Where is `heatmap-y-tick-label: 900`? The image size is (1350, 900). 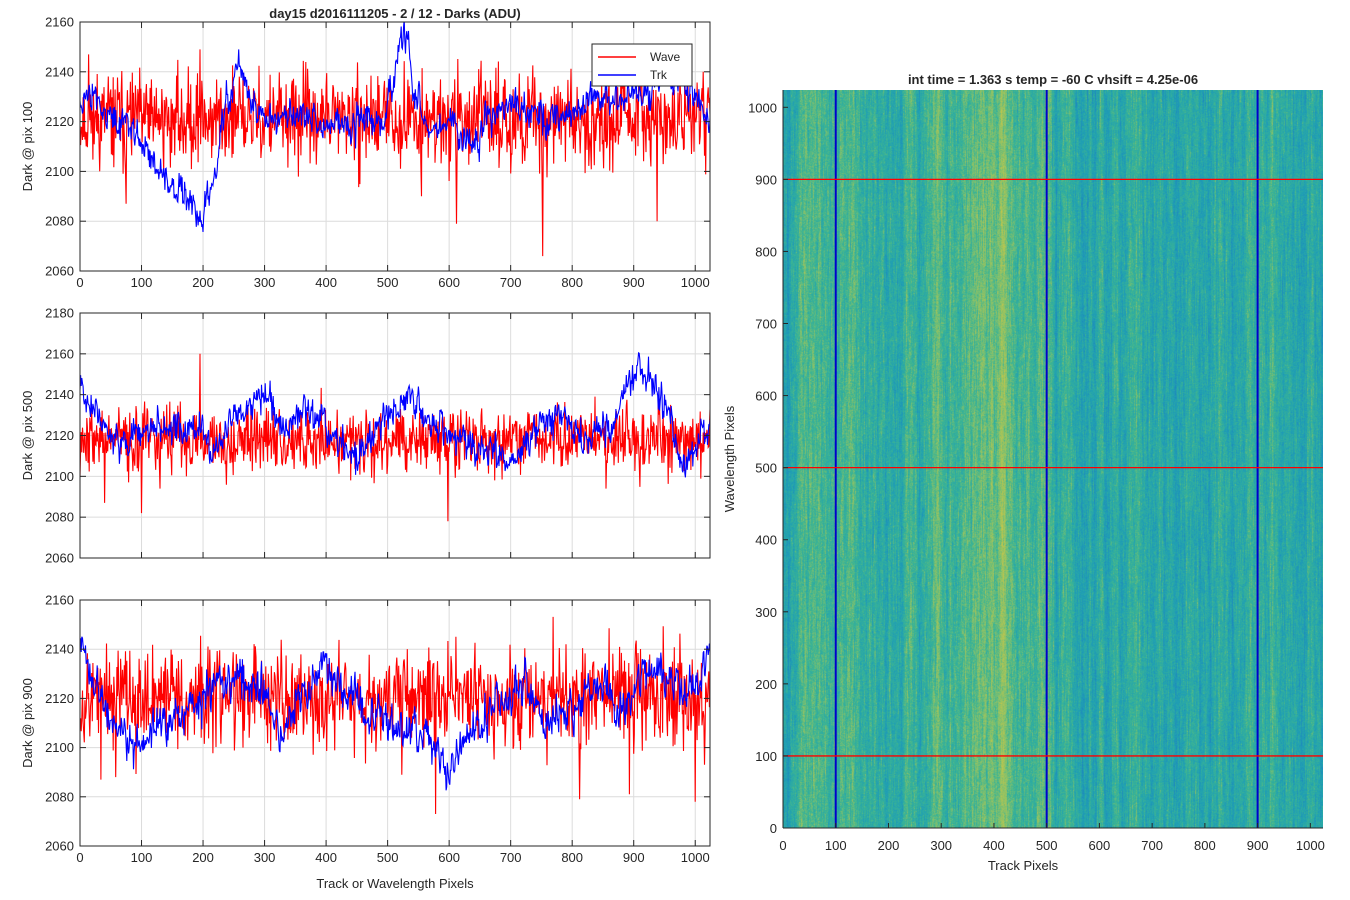
heatmap-y-tick-label: 900 is located at coordinates (766, 179).